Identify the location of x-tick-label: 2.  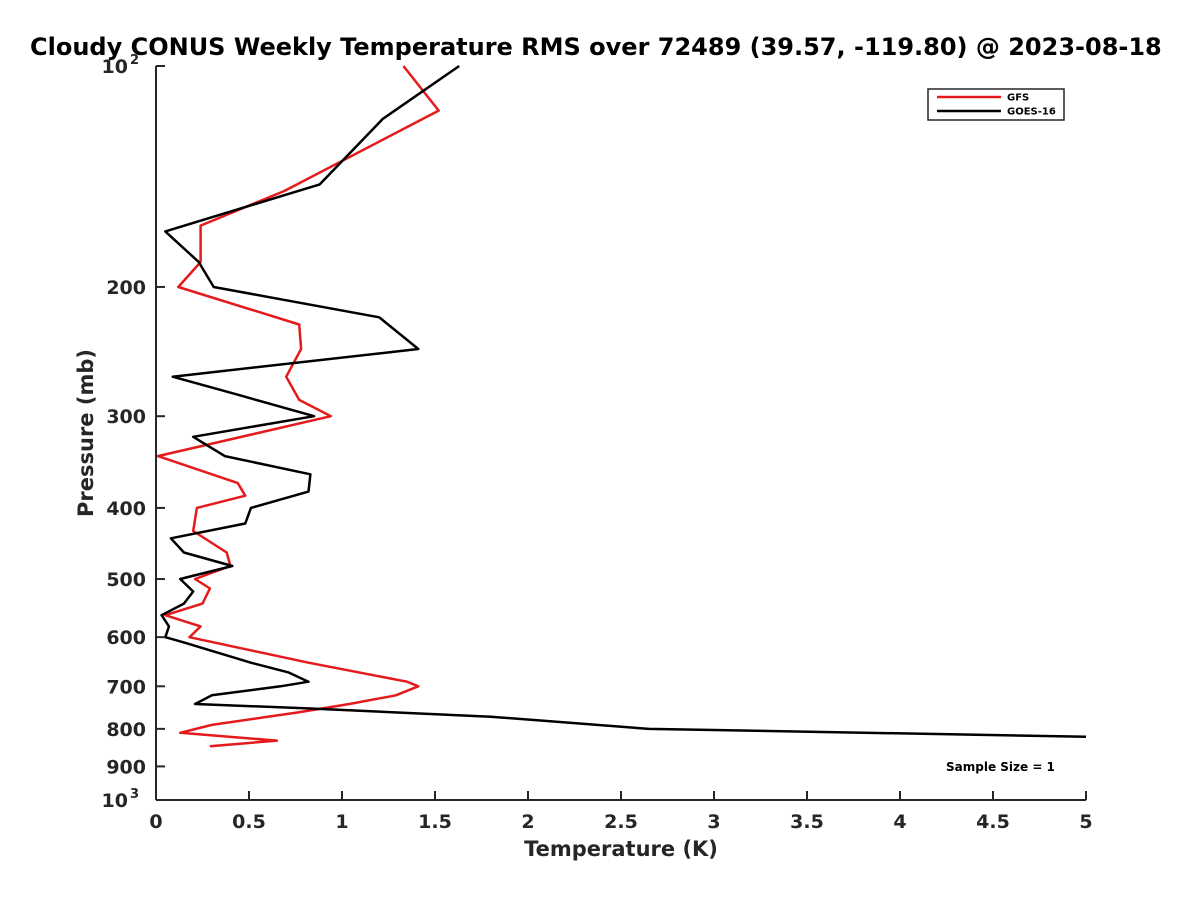
(527, 822).